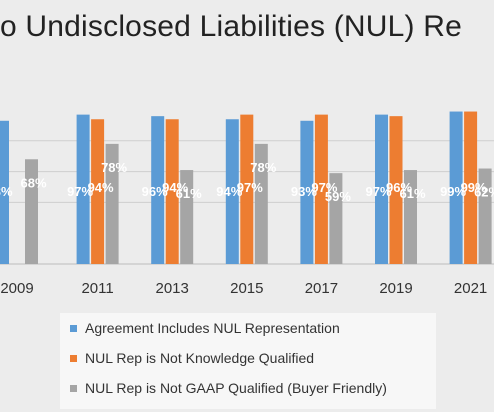  I want to click on bar-1-2015, so click(247, 189).